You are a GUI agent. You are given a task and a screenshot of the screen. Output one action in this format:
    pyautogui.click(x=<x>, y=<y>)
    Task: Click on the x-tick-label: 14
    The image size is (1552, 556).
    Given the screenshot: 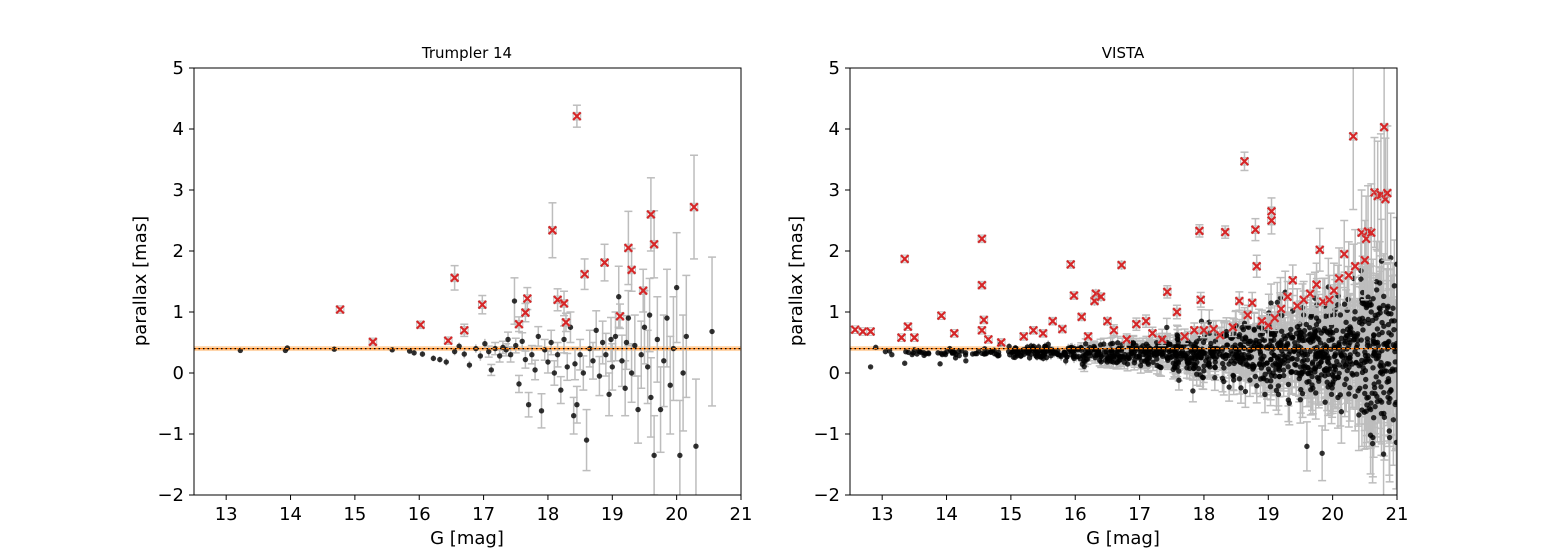 What is the action you would take?
    pyautogui.click(x=290, y=514)
    